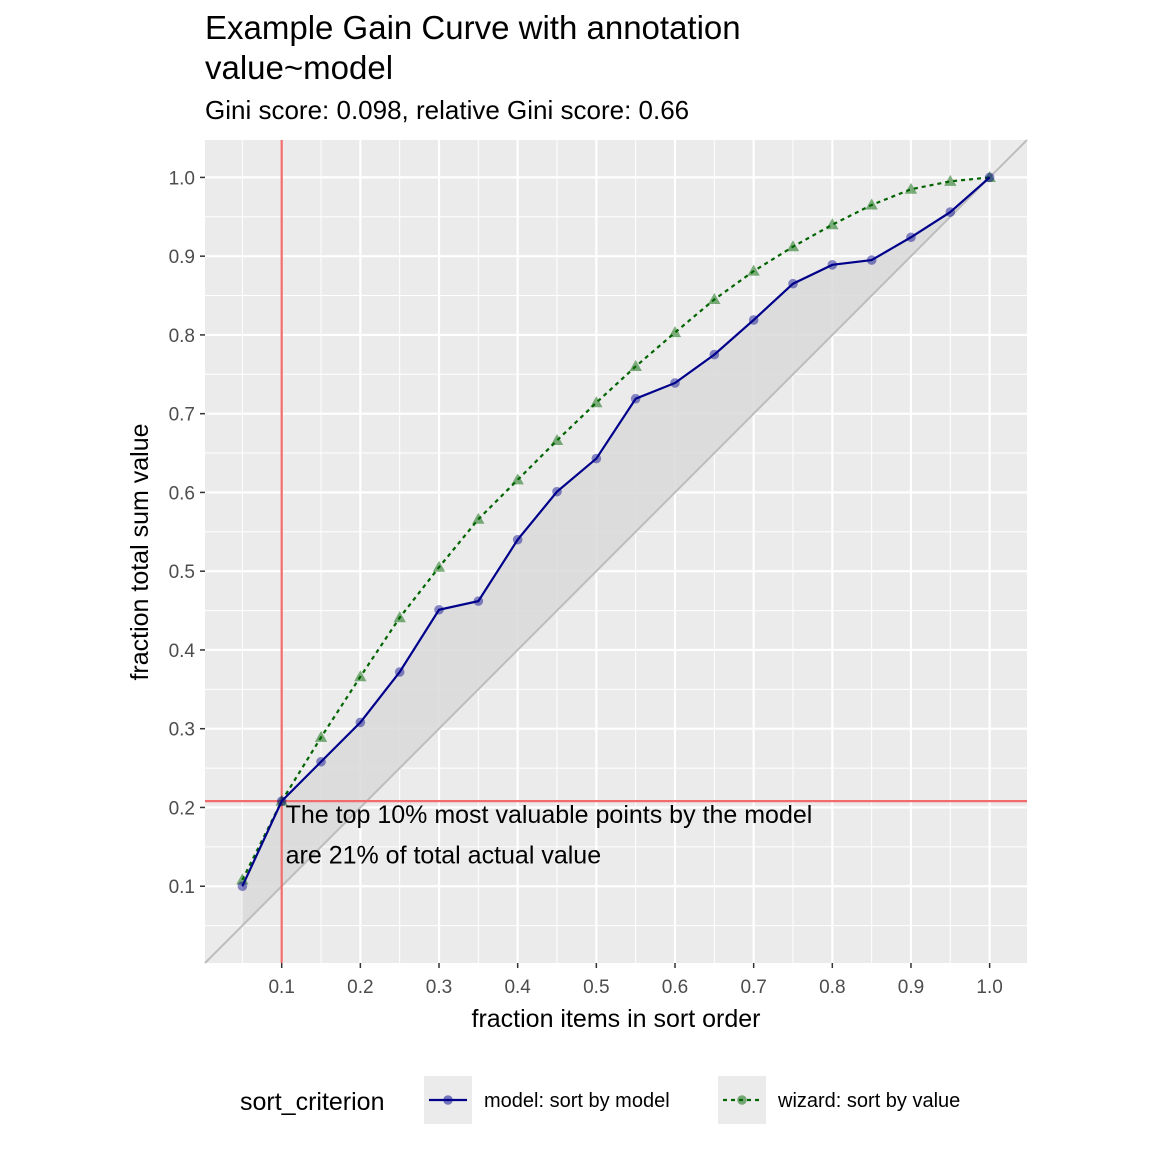  What do you see at coordinates (448, 1100) in the screenshot?
I see `legend-key-model-marker` at bounding box center [448, 1100].